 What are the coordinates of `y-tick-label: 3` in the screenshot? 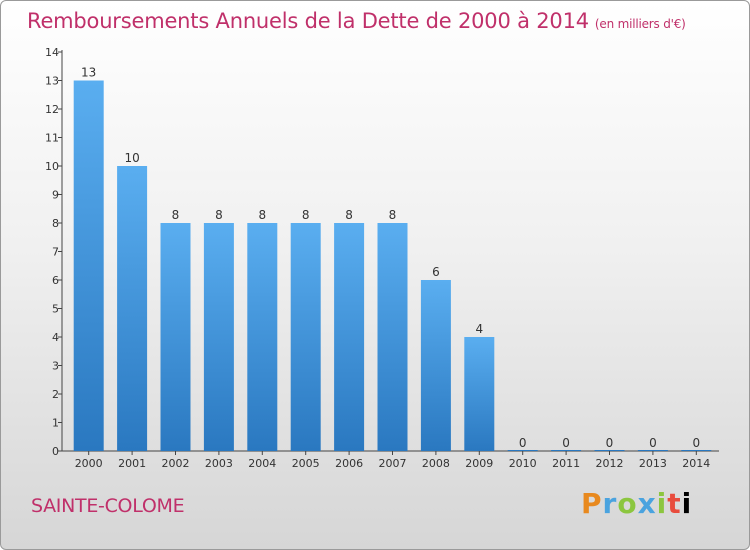 It's located at (55, 366).